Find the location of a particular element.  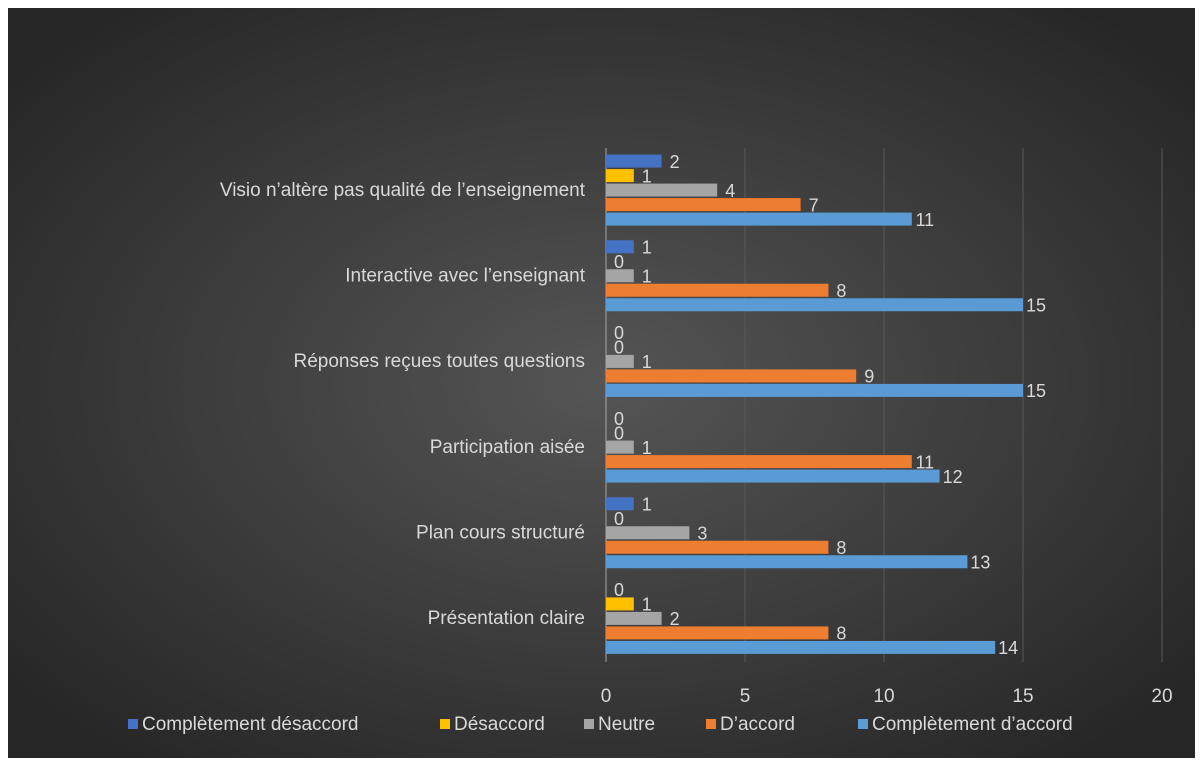

x-tick-label: 5 is located at coordinates (745, 696).